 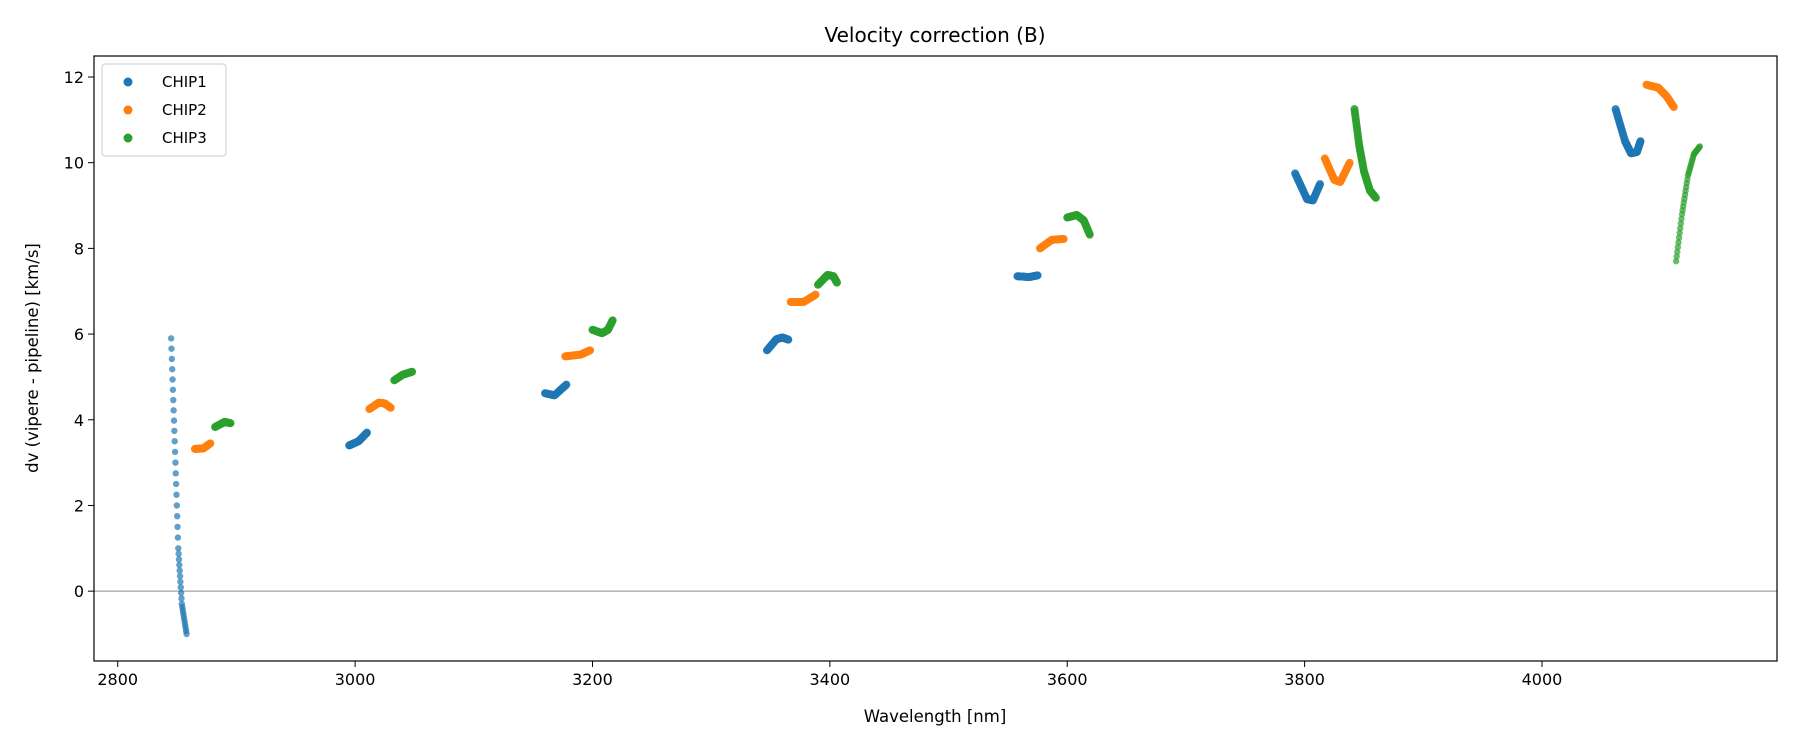 I want to click on y-axis-label: dv (vipere - pipeline) [km/s], so click(x=32, y=358).